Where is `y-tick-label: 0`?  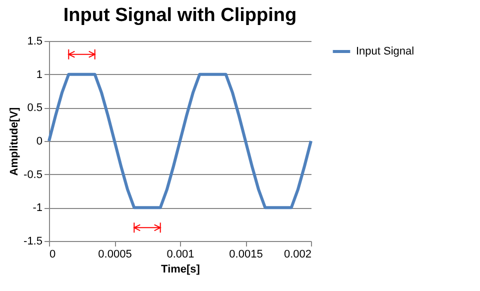 y-tick-label: 0 is located at coordinates (39, 142).